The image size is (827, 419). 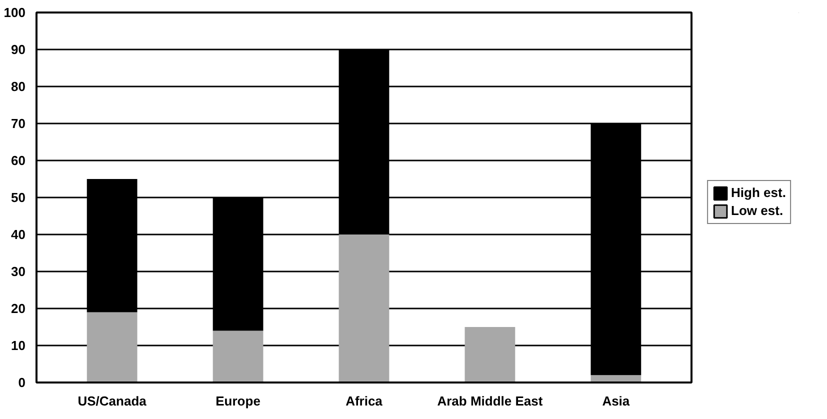 I want to click on y-tick-label: 90, so click(x=18, y=49).